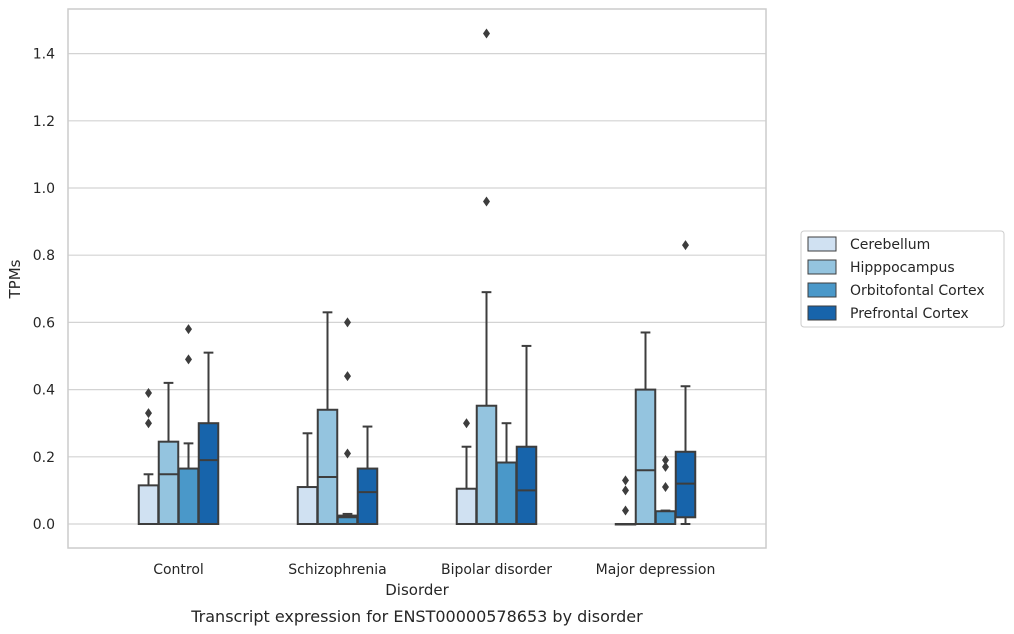 The height and width of the screenshot is (634, 1014). I want to click on y-tick-label: 1.4, so click(44, 55).